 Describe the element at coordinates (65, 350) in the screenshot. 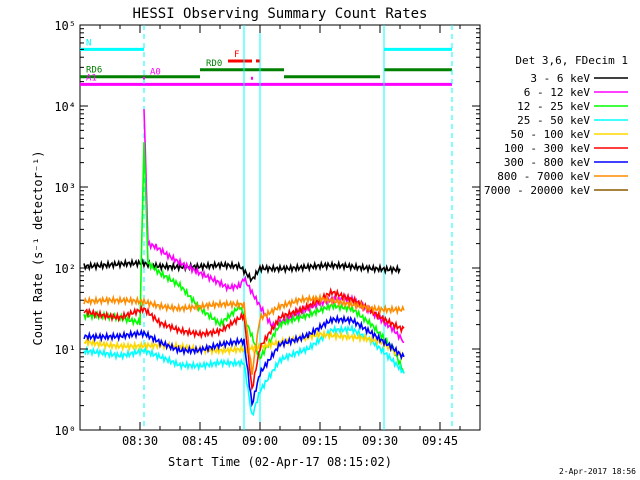

I see `y-tick-label: 10¹` at that location.